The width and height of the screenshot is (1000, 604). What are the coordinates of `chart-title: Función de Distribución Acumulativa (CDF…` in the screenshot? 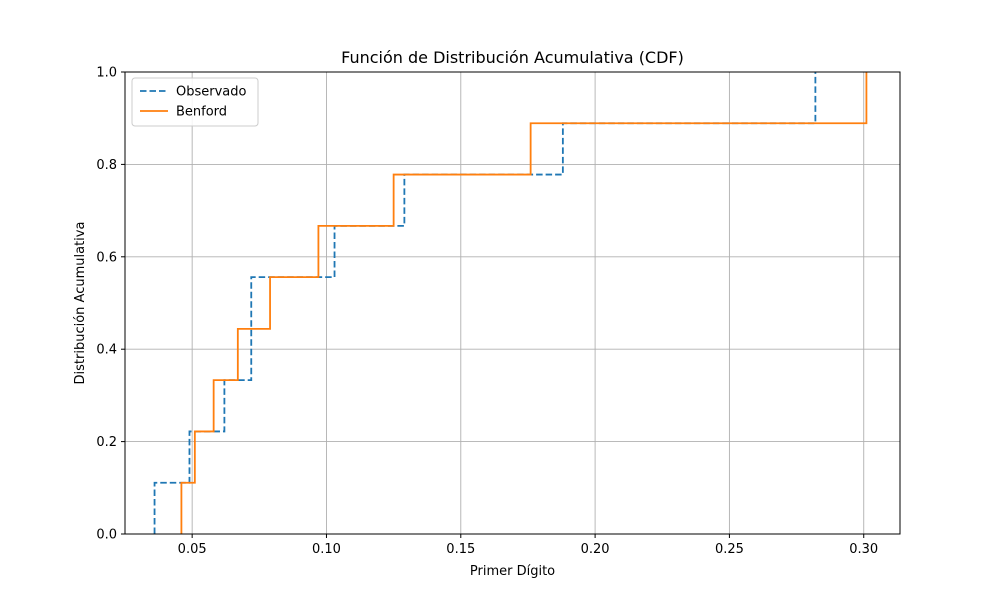 It's located at (512, 57).